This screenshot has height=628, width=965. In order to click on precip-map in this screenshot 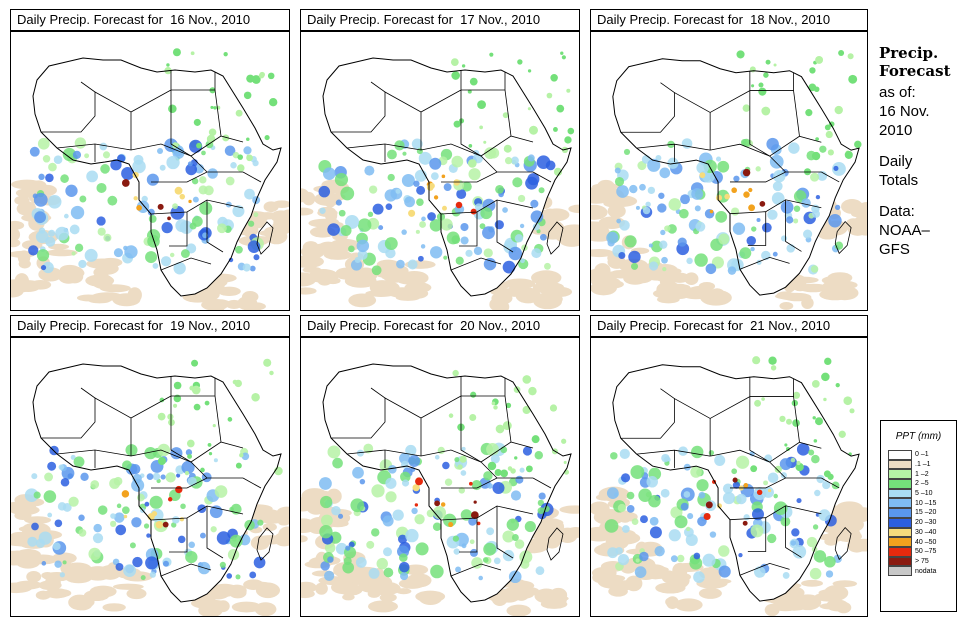, I will do `click(150, 171)`.